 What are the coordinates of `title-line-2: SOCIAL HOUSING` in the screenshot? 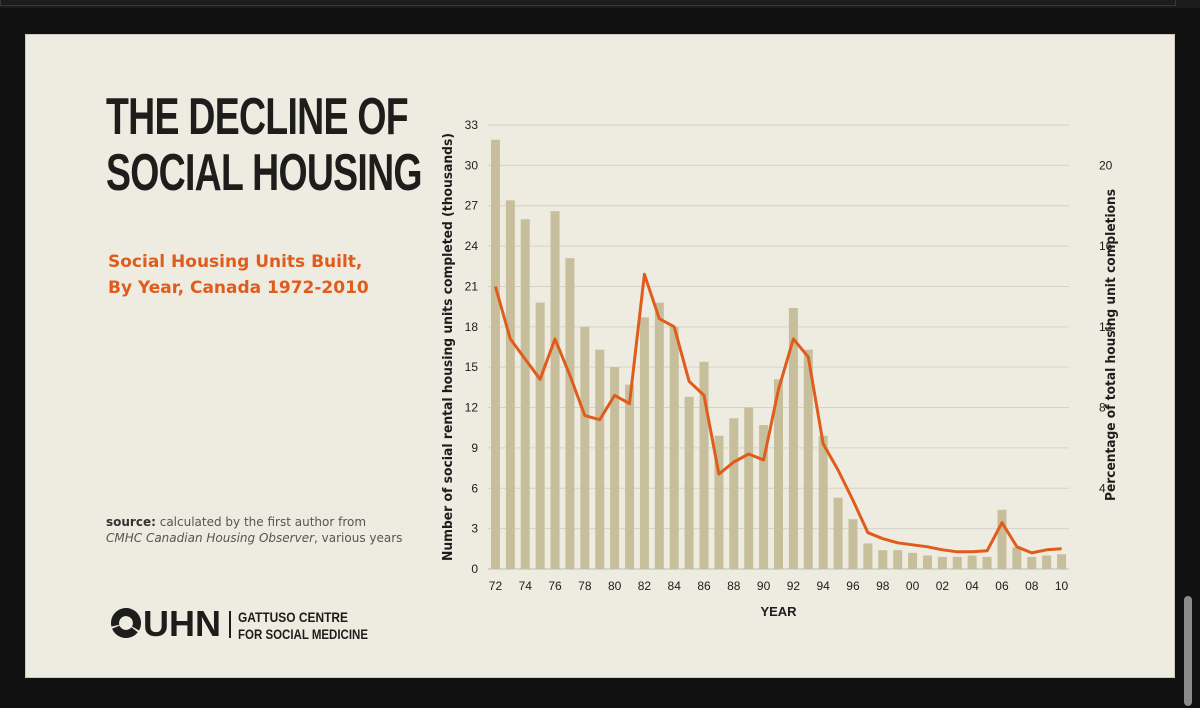 It's located at (264, 173).